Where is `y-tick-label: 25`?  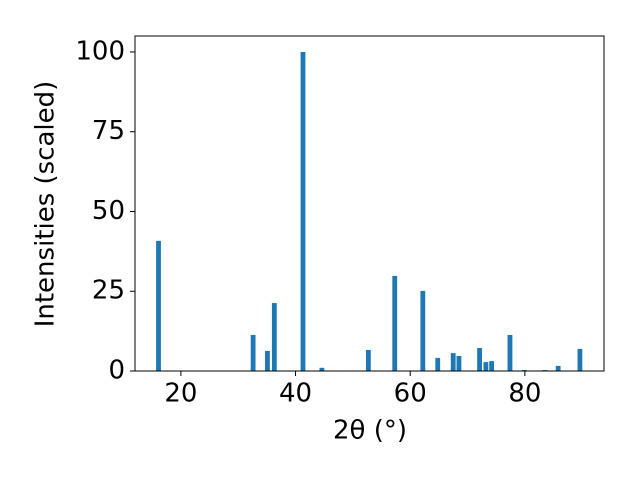 y-tick-label: 25 is located at coordinates (108, 291).